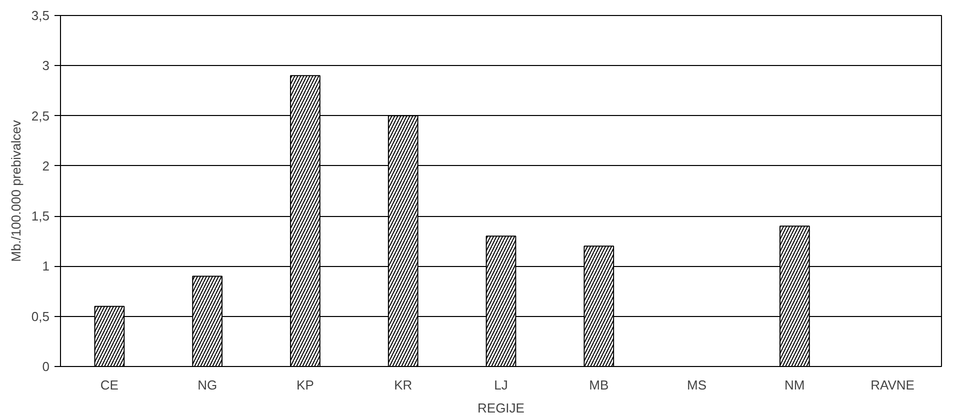 The image size is (961, 418). I want to click on x-tick-label: MS, so click(697, 385).